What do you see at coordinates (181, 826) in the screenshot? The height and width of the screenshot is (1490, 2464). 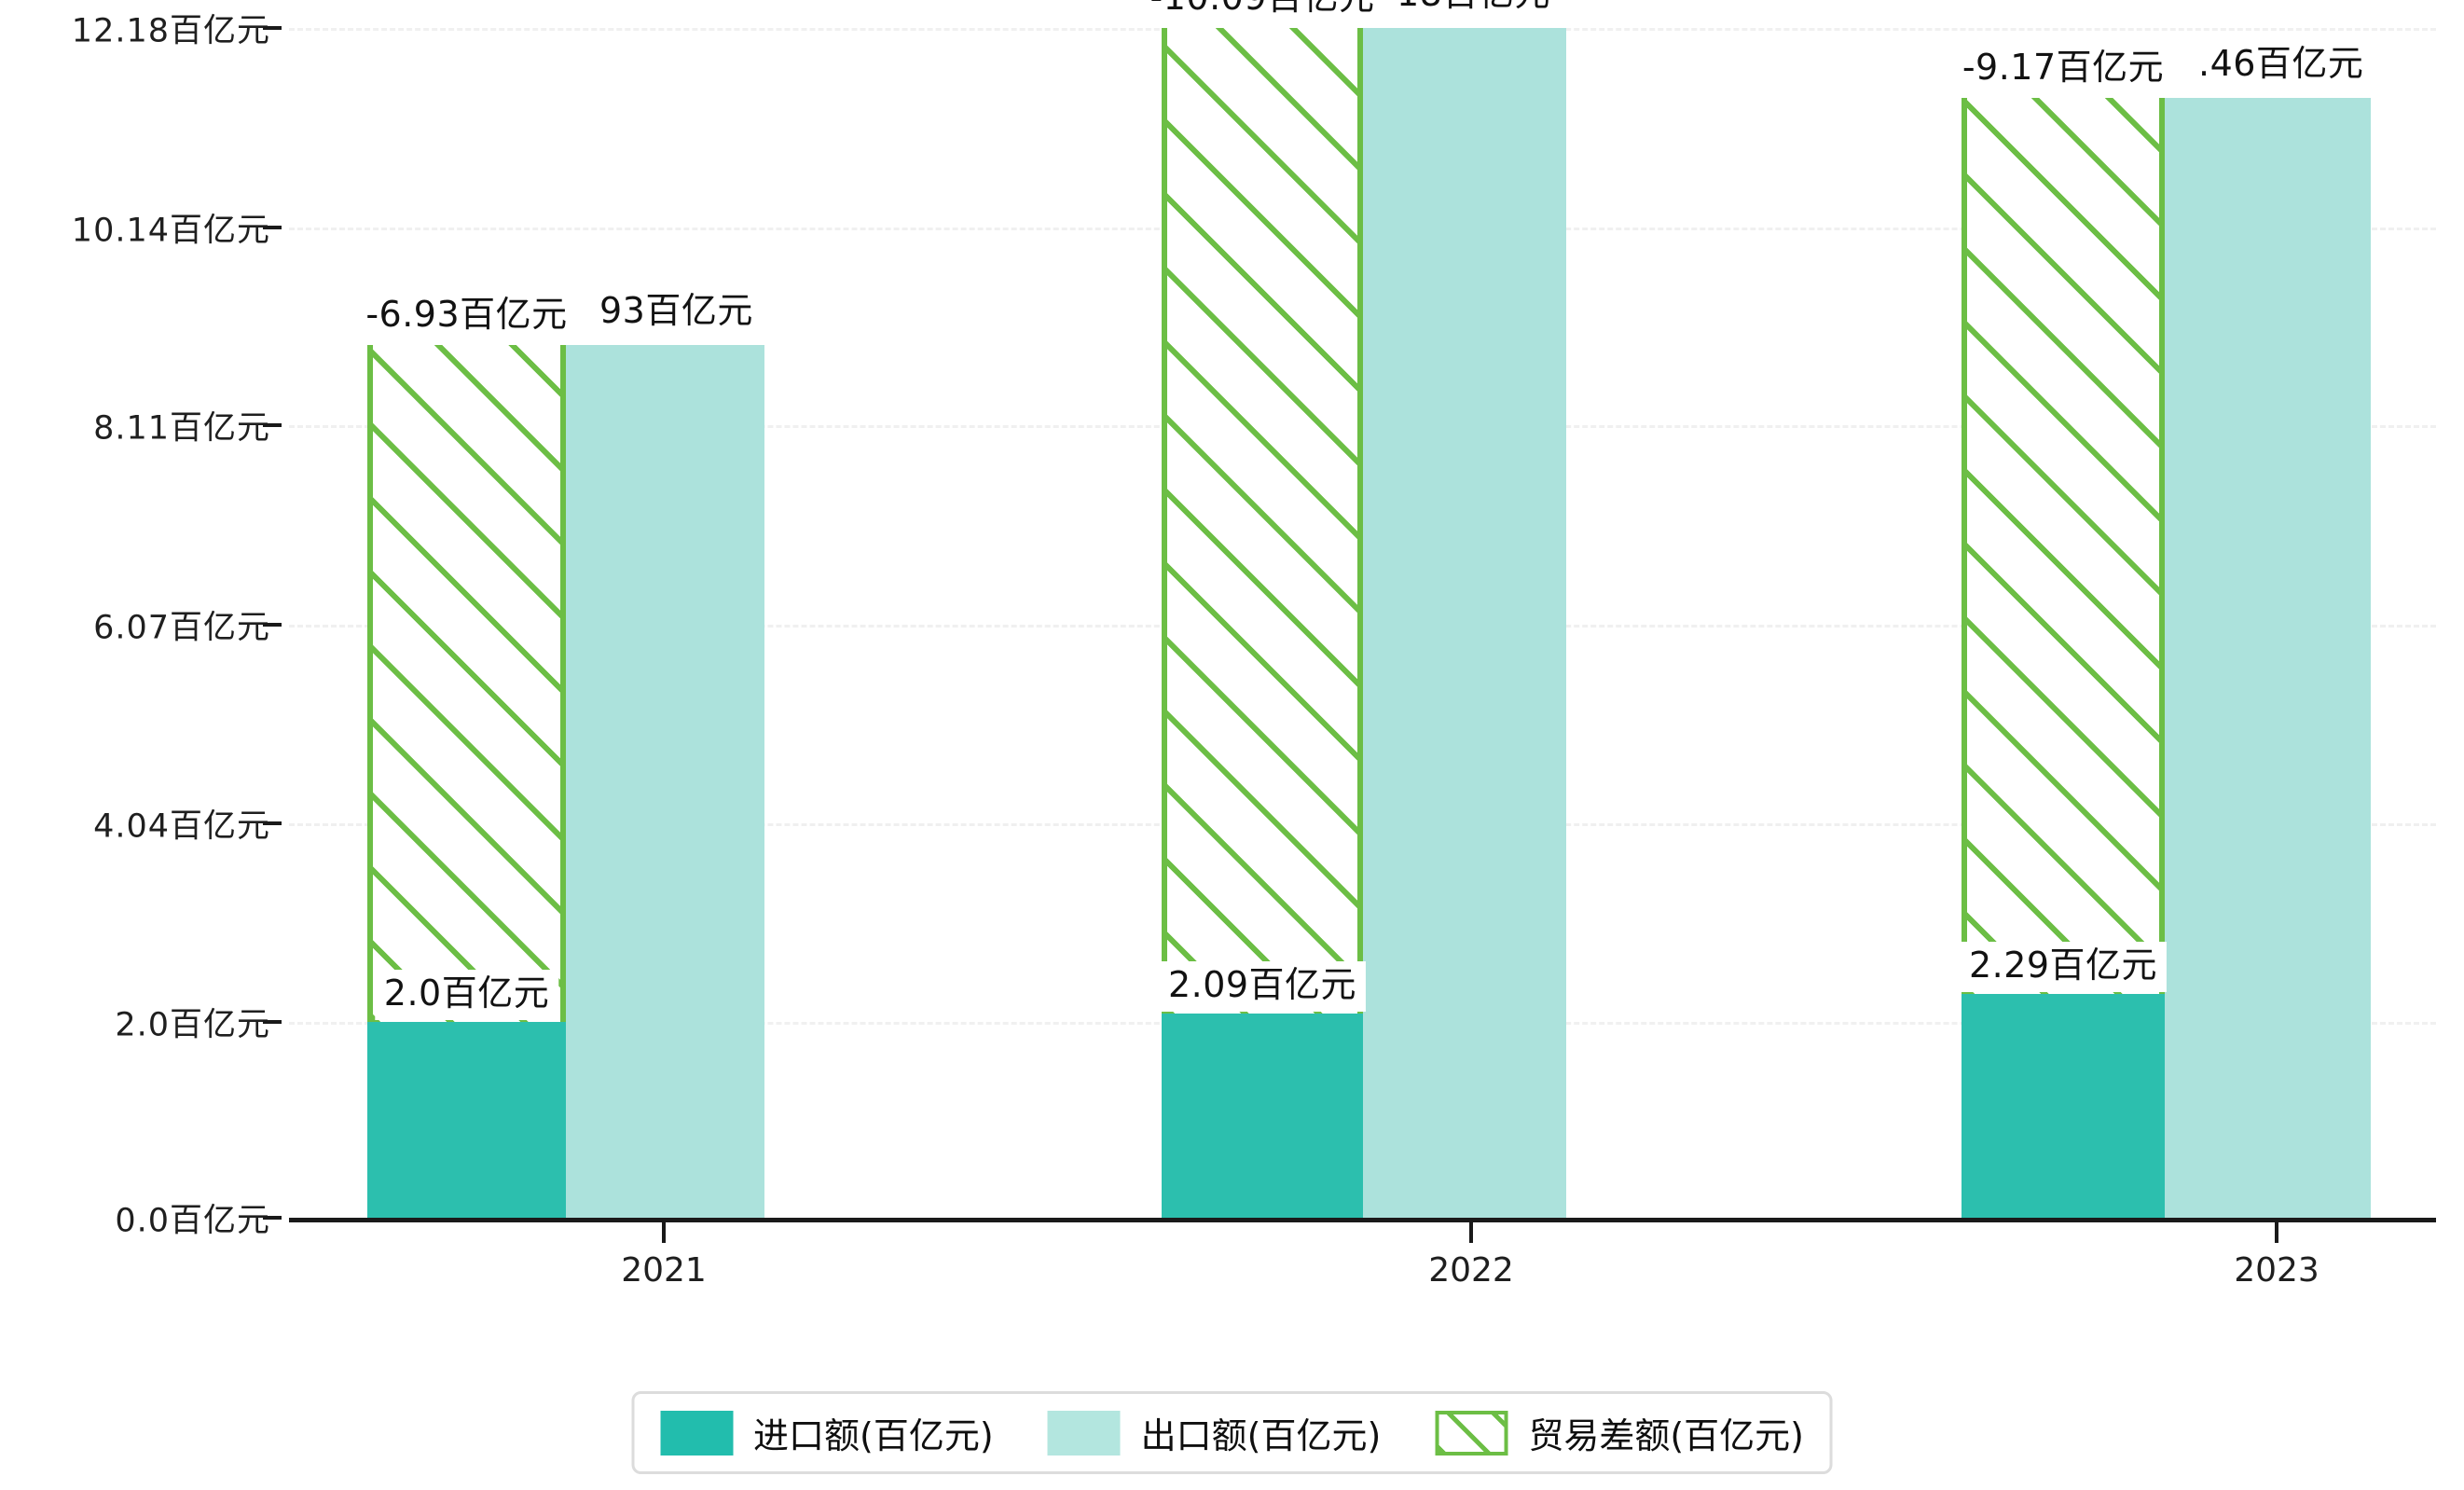 I see `y-axis-tick-label: 4.04百亿元` at bounding box center [181, 826].